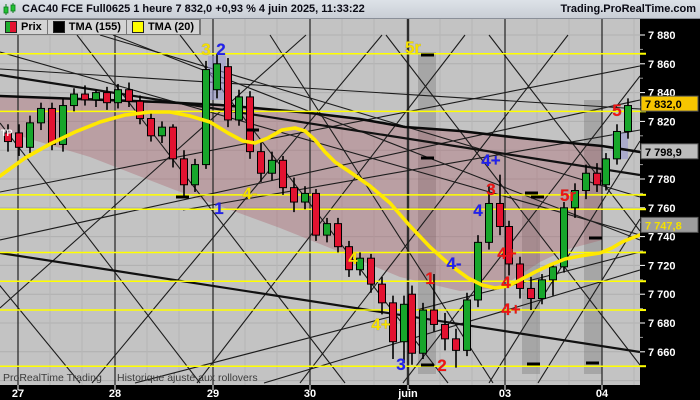 This screenshot has width=700, height=400. What do you see at coordinates (669, 224) in the screenshot?
I see `price-box` at bounding box center [669, 224].